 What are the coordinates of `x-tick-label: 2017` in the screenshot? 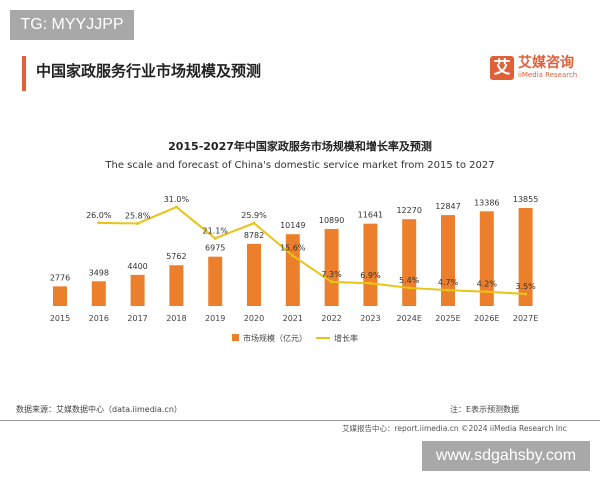 It's located at (137, 318).